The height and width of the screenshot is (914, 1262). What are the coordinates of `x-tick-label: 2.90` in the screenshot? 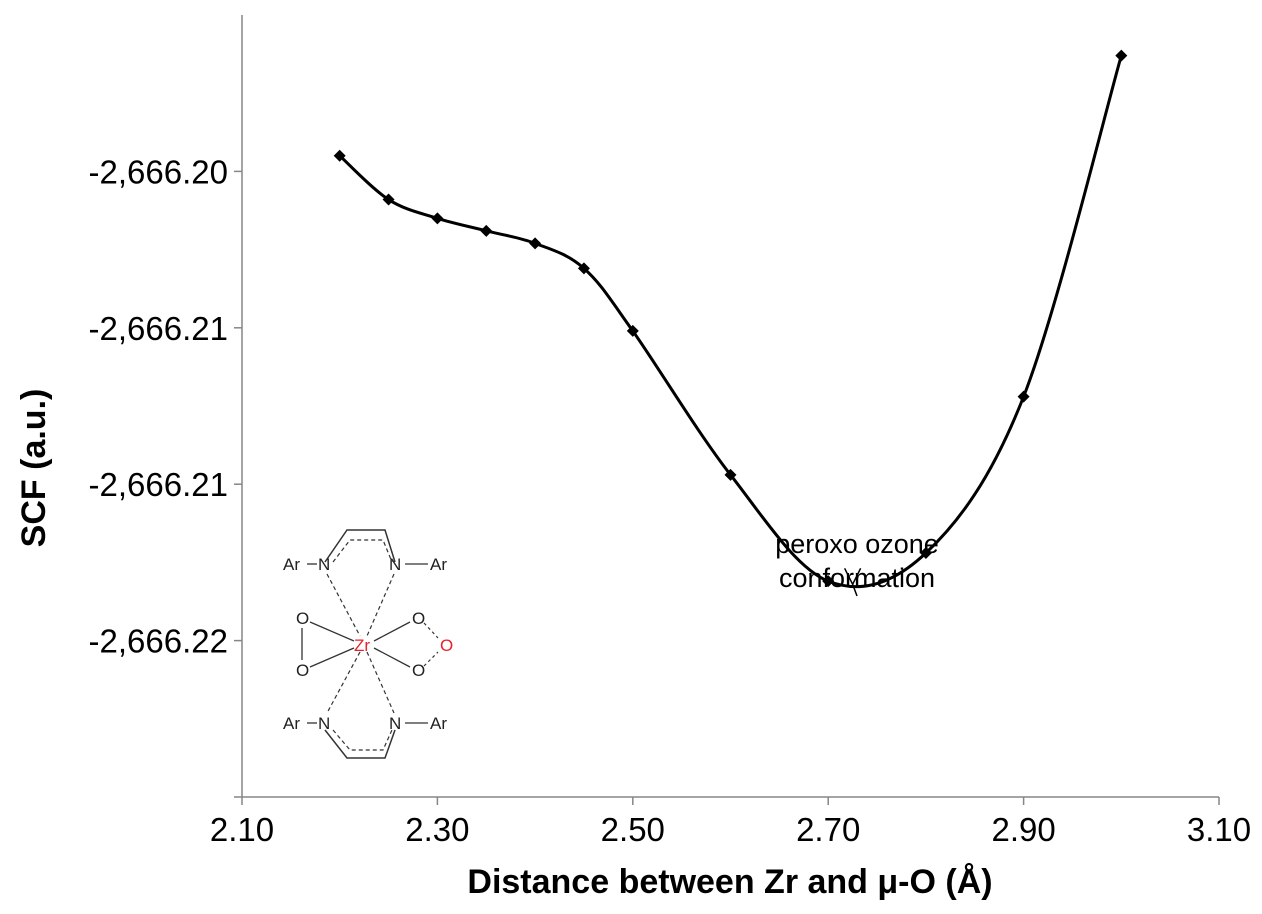 It's located at (1023, 829).